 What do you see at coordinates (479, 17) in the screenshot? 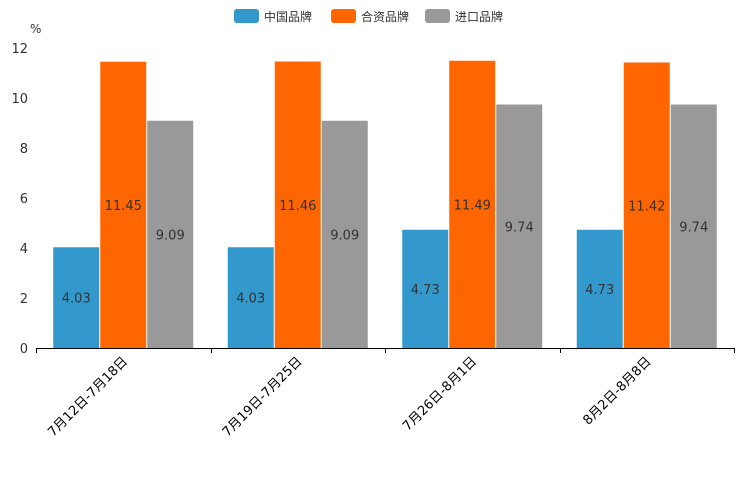
I see `legend-label: 进口品牌` at bounding box center [479, 17].